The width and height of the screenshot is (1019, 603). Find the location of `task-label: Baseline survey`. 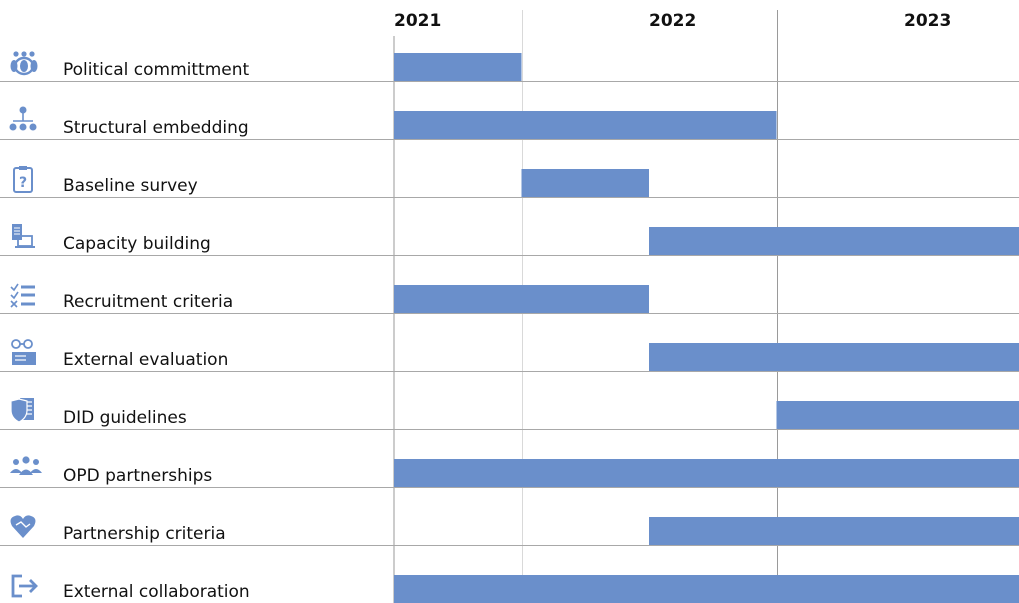

task-label: Baseline survey is located at coordinates (130, 186).